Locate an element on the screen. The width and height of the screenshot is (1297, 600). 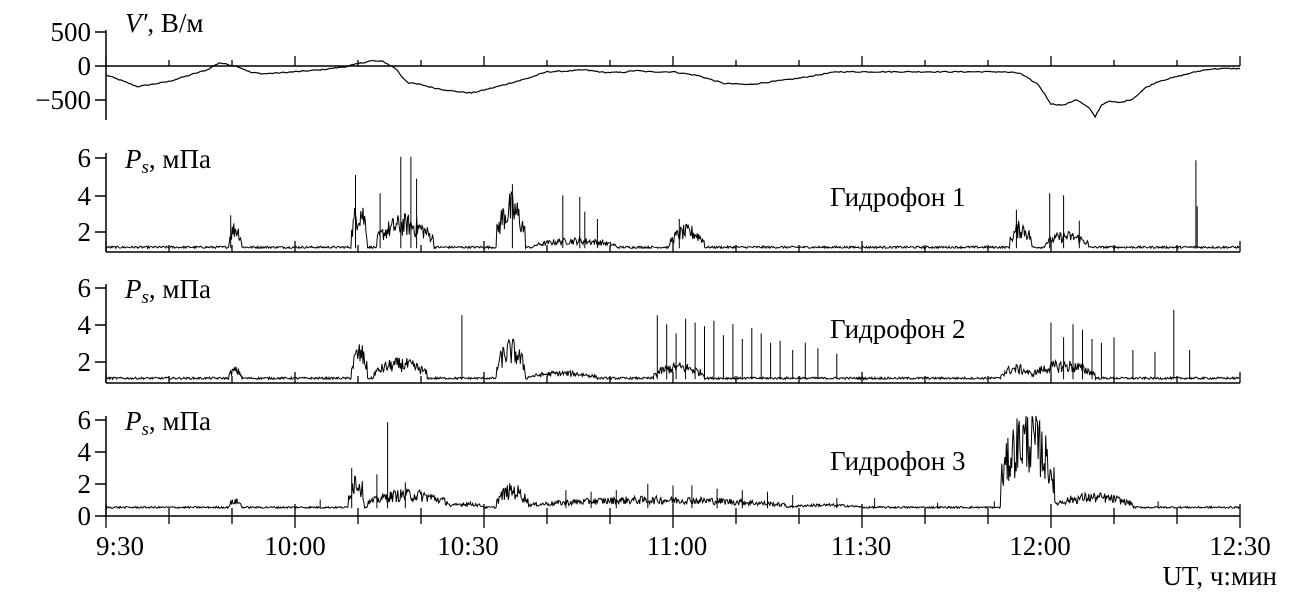
hydrophone-3-label: Гидрофон 3 is located at coordinates (897, 461).